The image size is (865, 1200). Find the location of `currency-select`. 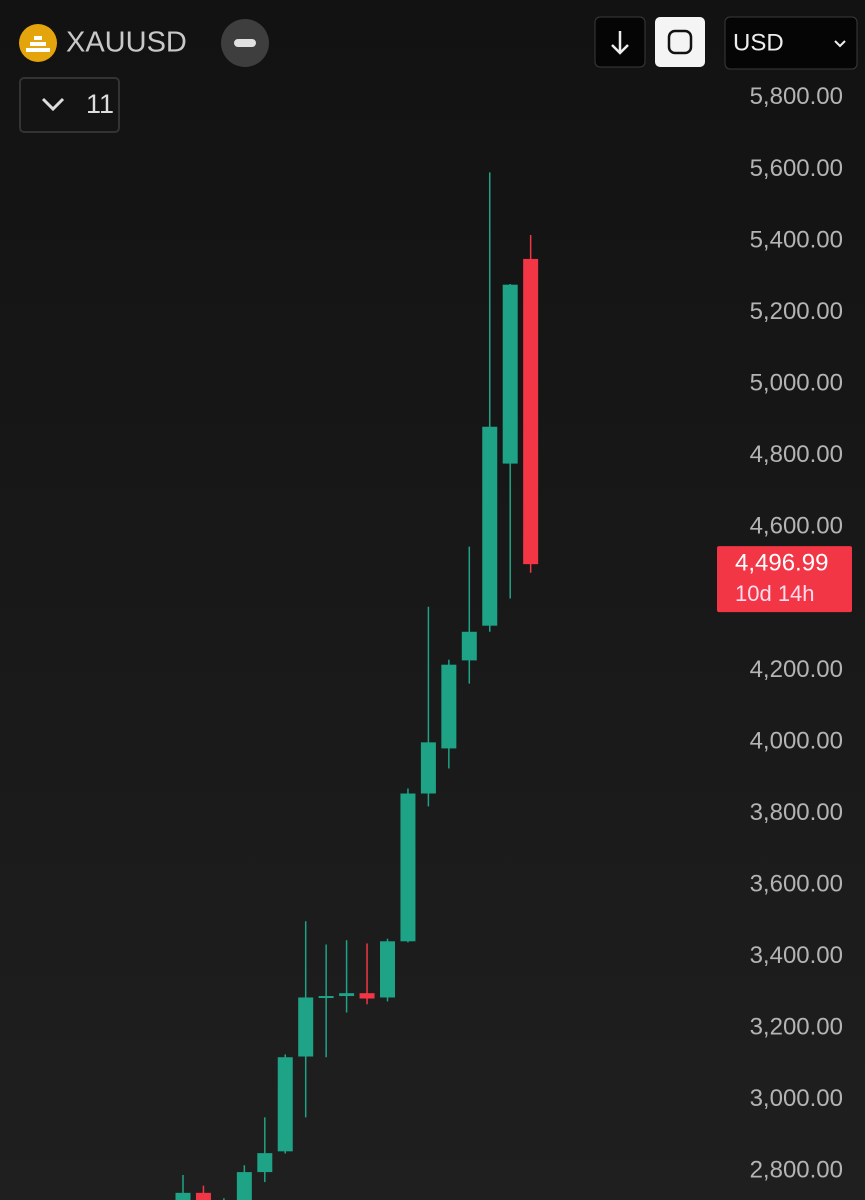

currency-select is located at coordinates (791, 43).